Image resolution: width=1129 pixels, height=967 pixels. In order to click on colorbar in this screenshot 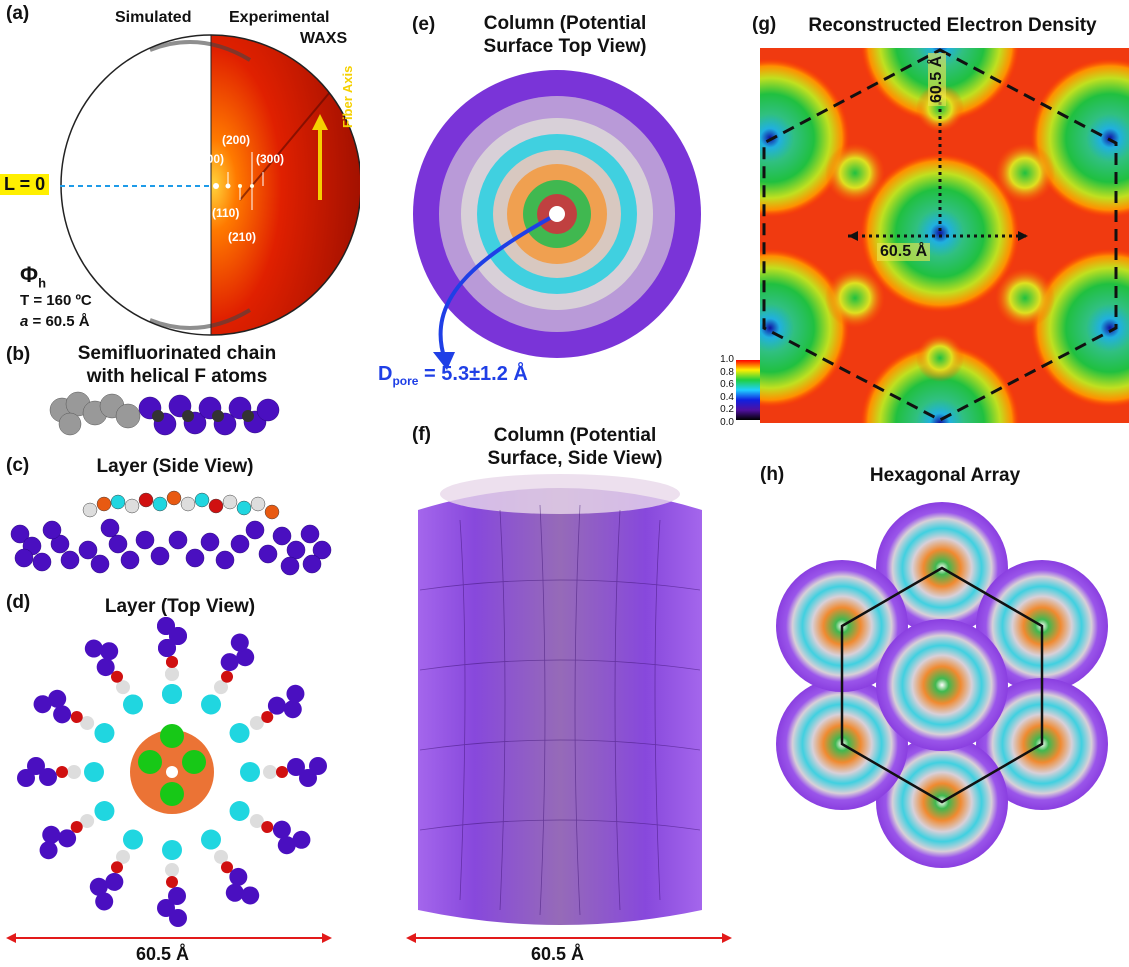, I will do `click(748, 390)`.